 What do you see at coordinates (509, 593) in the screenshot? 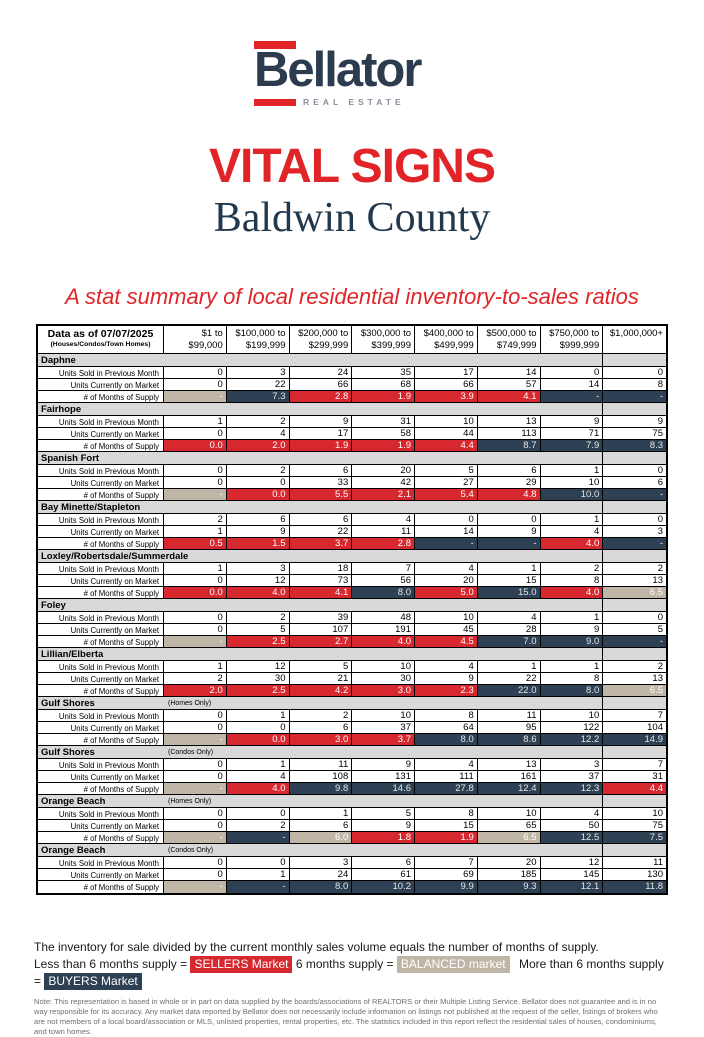
I see `supply-cell: 15.0` at bounding box center [509, 593].